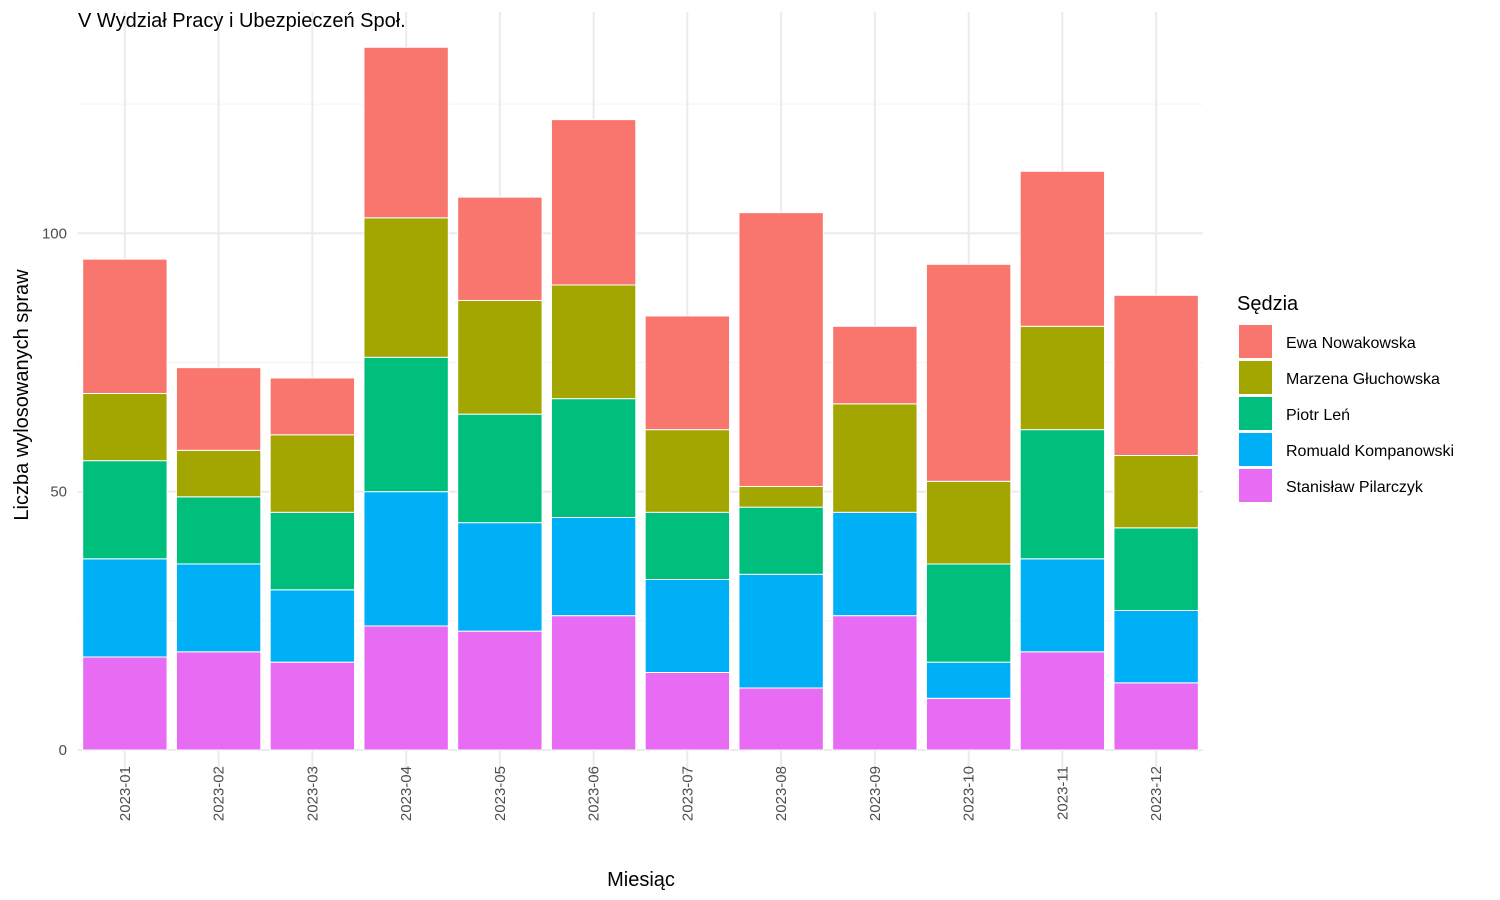 The width and height of the screenshot is (1500, 900). I want to click on x-tick-label: 2023-06, so click(594, 793).